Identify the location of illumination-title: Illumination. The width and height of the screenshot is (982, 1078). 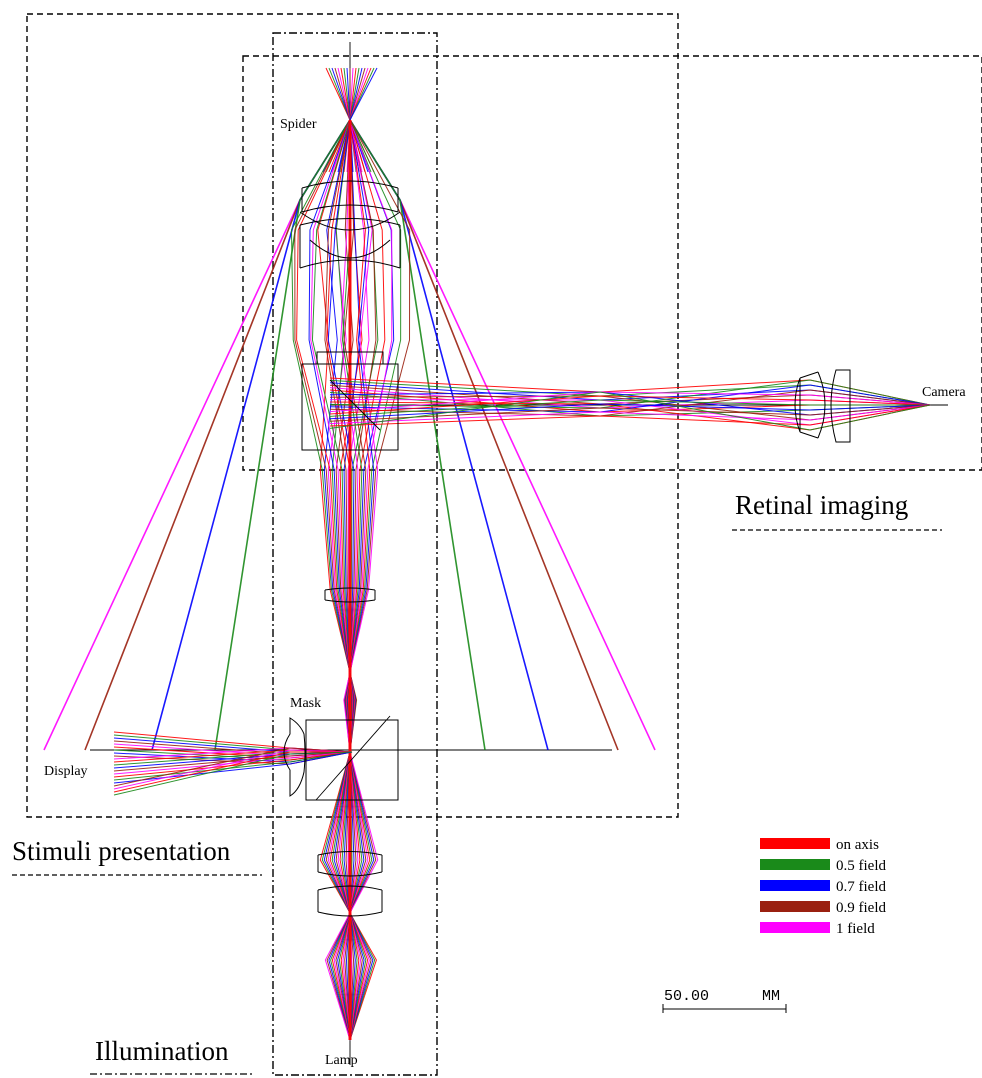
(162, 1051).